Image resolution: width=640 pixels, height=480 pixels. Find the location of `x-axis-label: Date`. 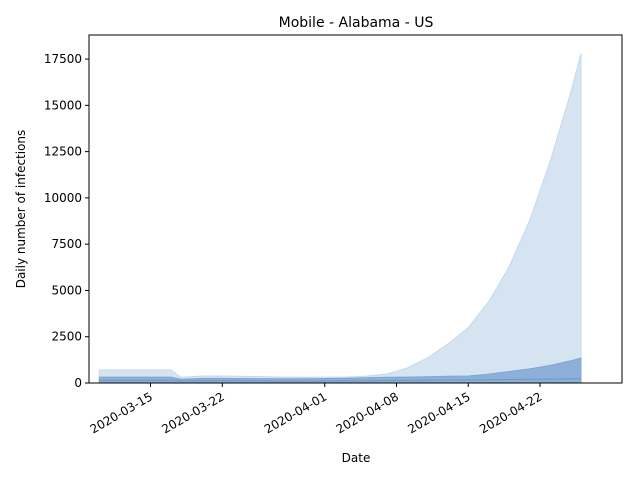

x-axis-label: Date is located at coordinates (356, 458).